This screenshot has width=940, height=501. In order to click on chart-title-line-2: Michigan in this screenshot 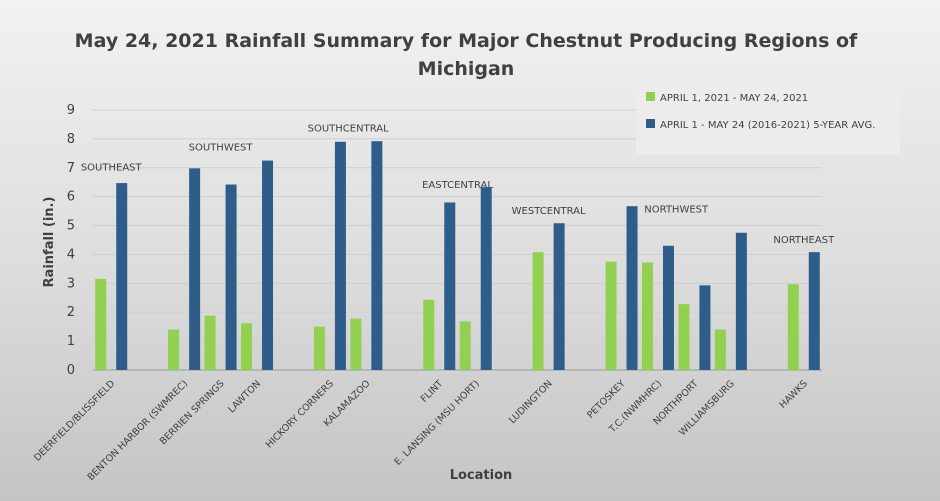, I will do `click(466, 69)`.